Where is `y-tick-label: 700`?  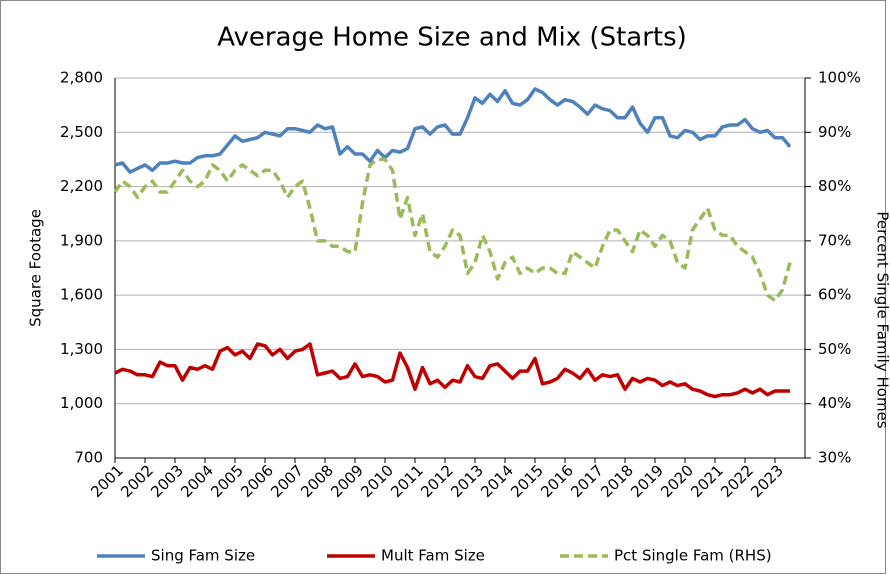 y-tick-label: 700 is located at coordinates (88, 458).